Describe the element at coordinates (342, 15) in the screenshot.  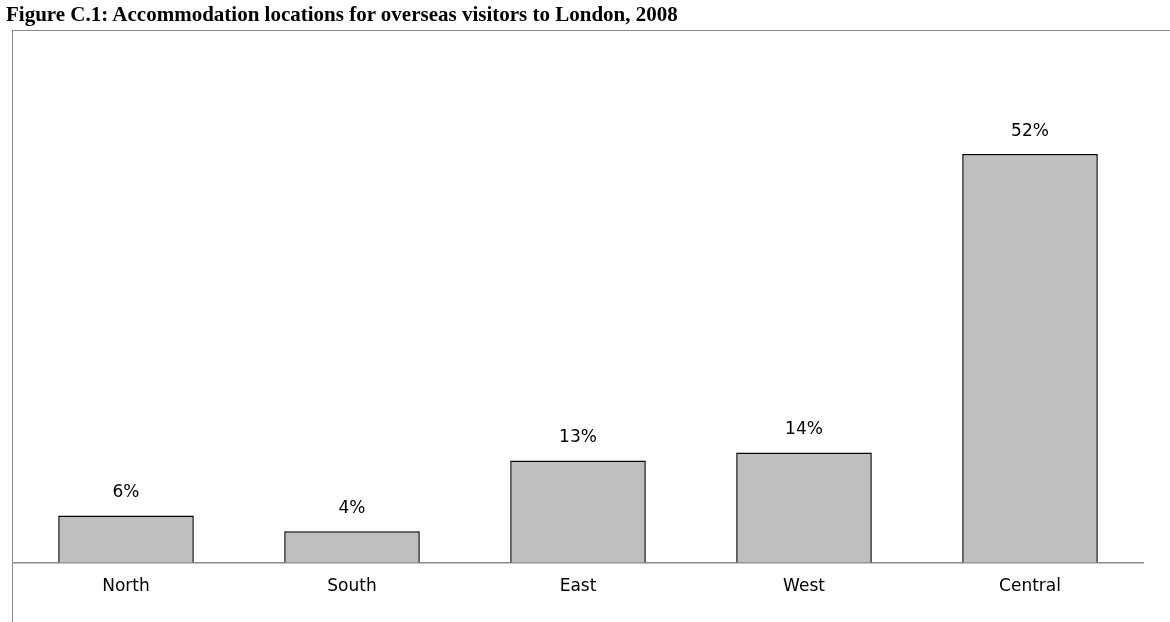
I see `chart-title: Figure C.1: Accommodation locations for overseas visitors to London, 2008` at that location.